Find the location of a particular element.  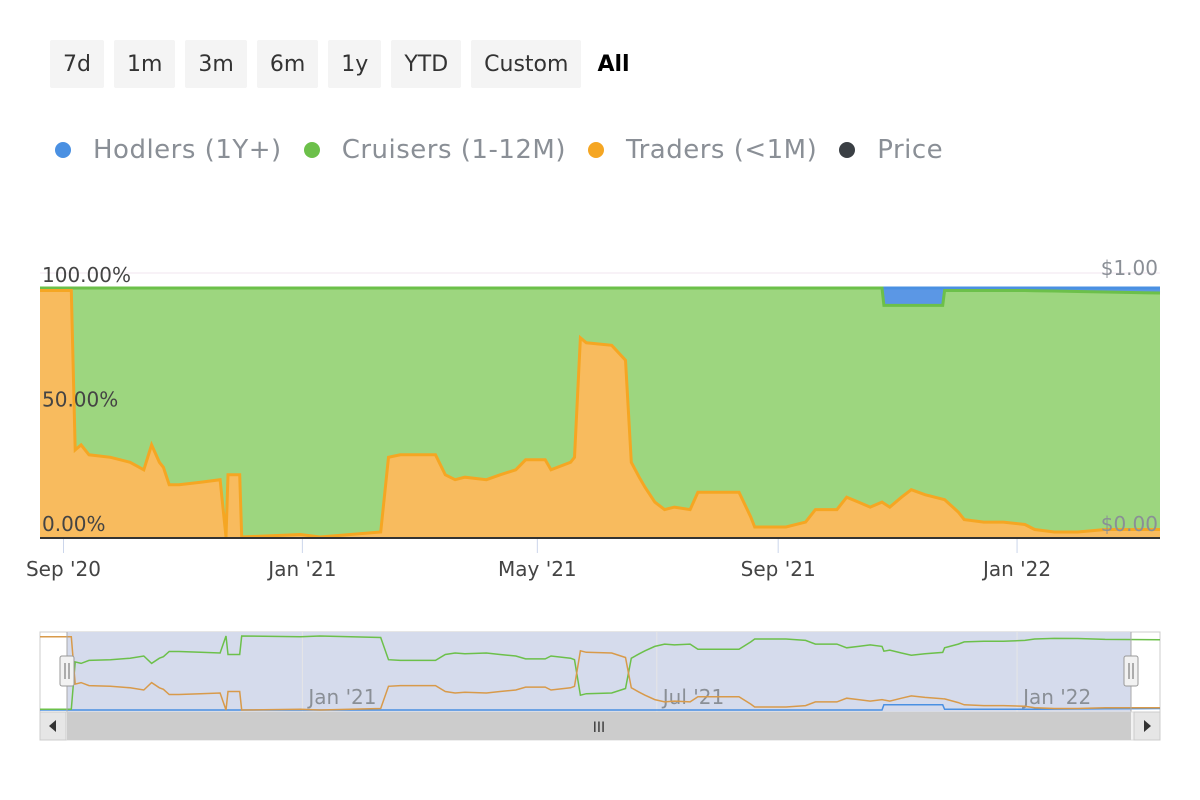

y-tick-label-left: 100.00% is located at coordinates (86, 275).